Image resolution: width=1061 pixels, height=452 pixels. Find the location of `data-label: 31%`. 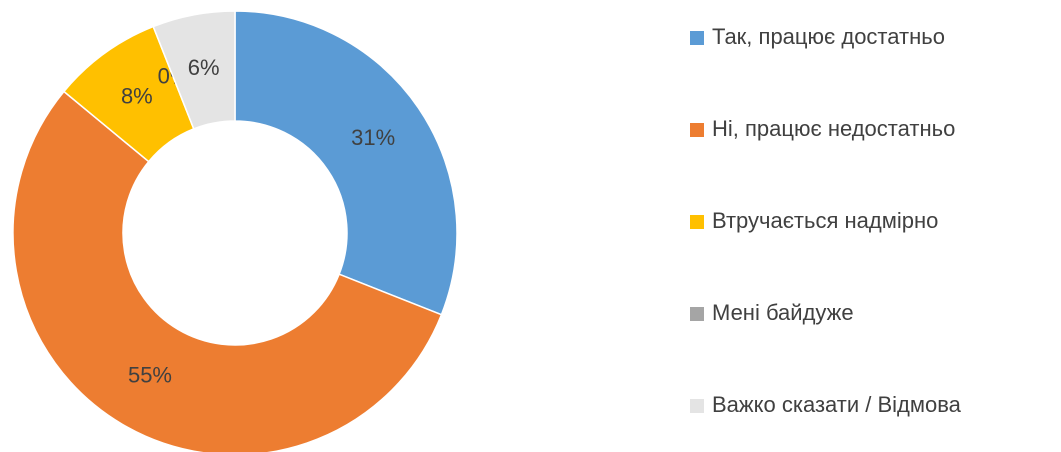

data-label: 31% is located at coordinates (373, 137).